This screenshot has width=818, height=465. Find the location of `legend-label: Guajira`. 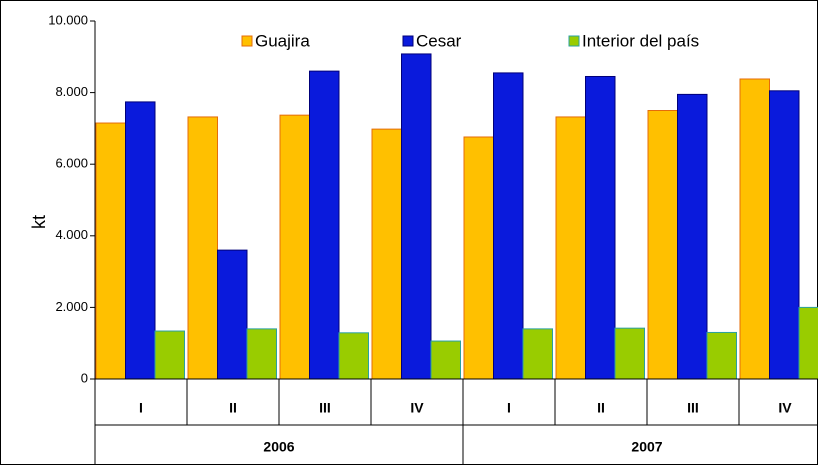

legend-label: Guajira is located at coordinates (282, 40).